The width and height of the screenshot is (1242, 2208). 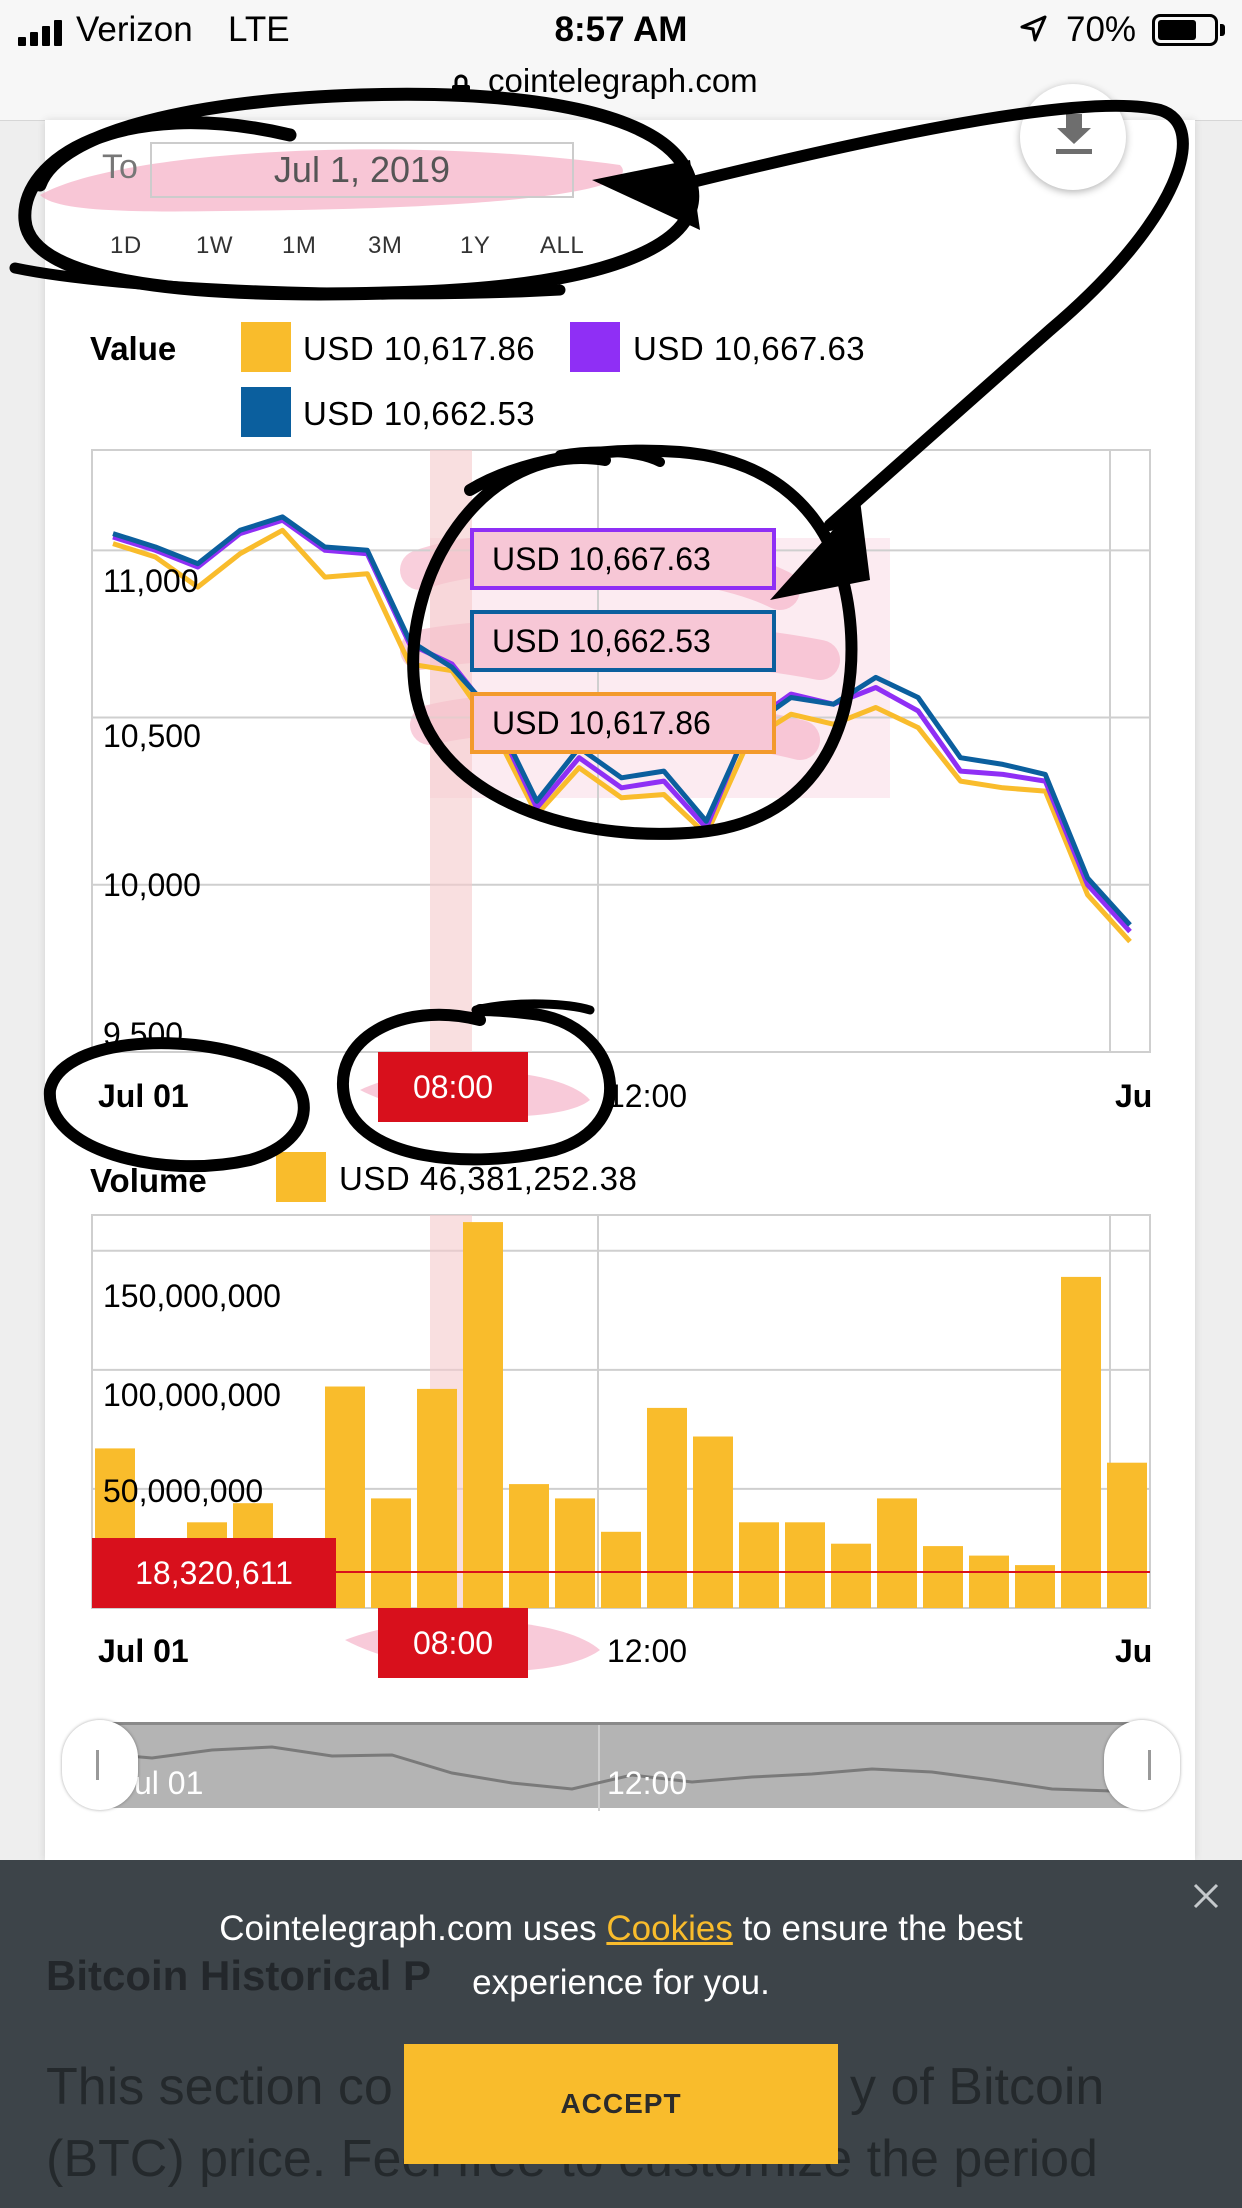 I want to click on volume-x-cursor-badge: 08:00, so click(x=453, y=1643).